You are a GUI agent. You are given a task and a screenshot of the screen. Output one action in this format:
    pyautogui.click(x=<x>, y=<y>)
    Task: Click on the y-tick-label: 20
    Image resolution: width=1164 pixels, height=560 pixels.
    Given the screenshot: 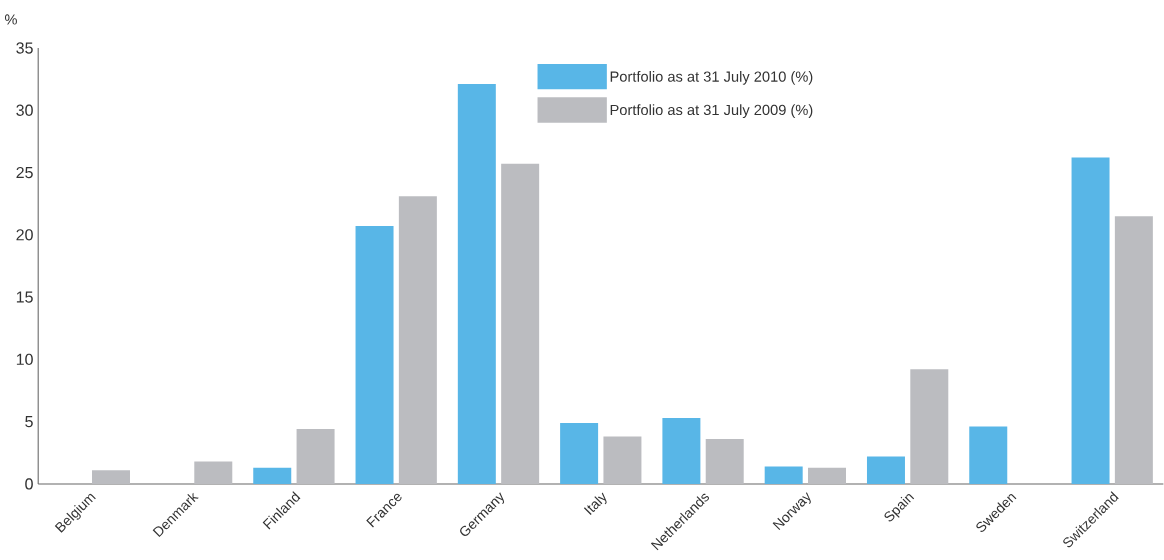 What is the action you would take?
    pyautogui.click(x=24, y=235)
    